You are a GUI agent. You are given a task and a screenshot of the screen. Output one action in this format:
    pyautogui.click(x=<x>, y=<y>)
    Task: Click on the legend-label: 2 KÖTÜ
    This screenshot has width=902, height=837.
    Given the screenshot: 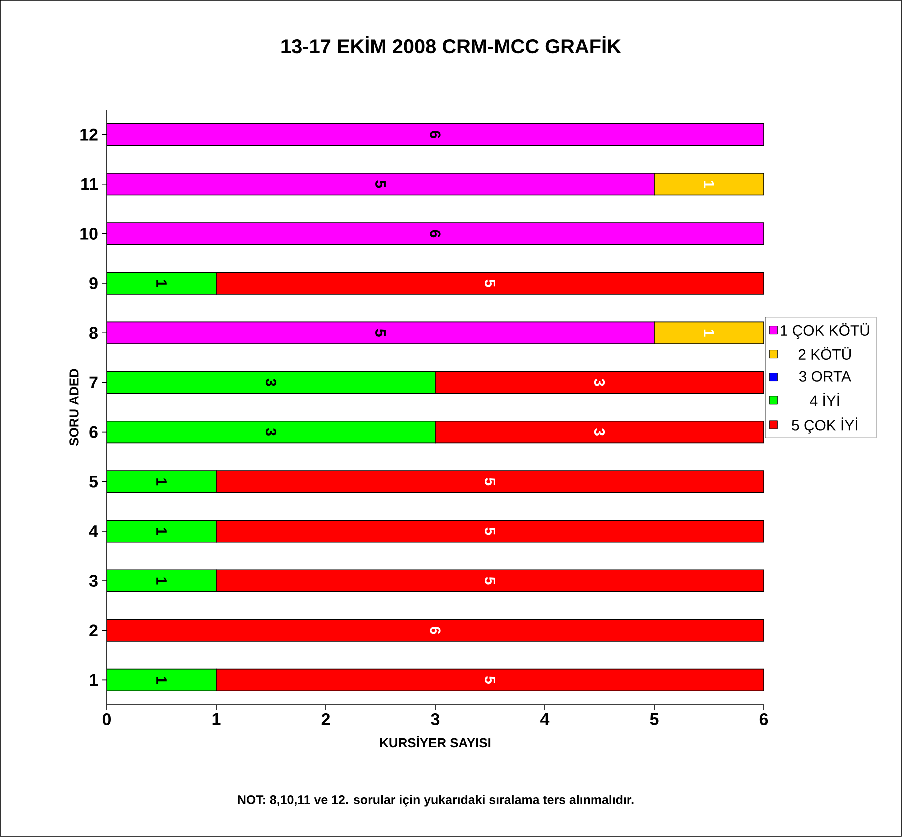 What is the action you would take?
    pyautogui.click(x=824, y=353)
    